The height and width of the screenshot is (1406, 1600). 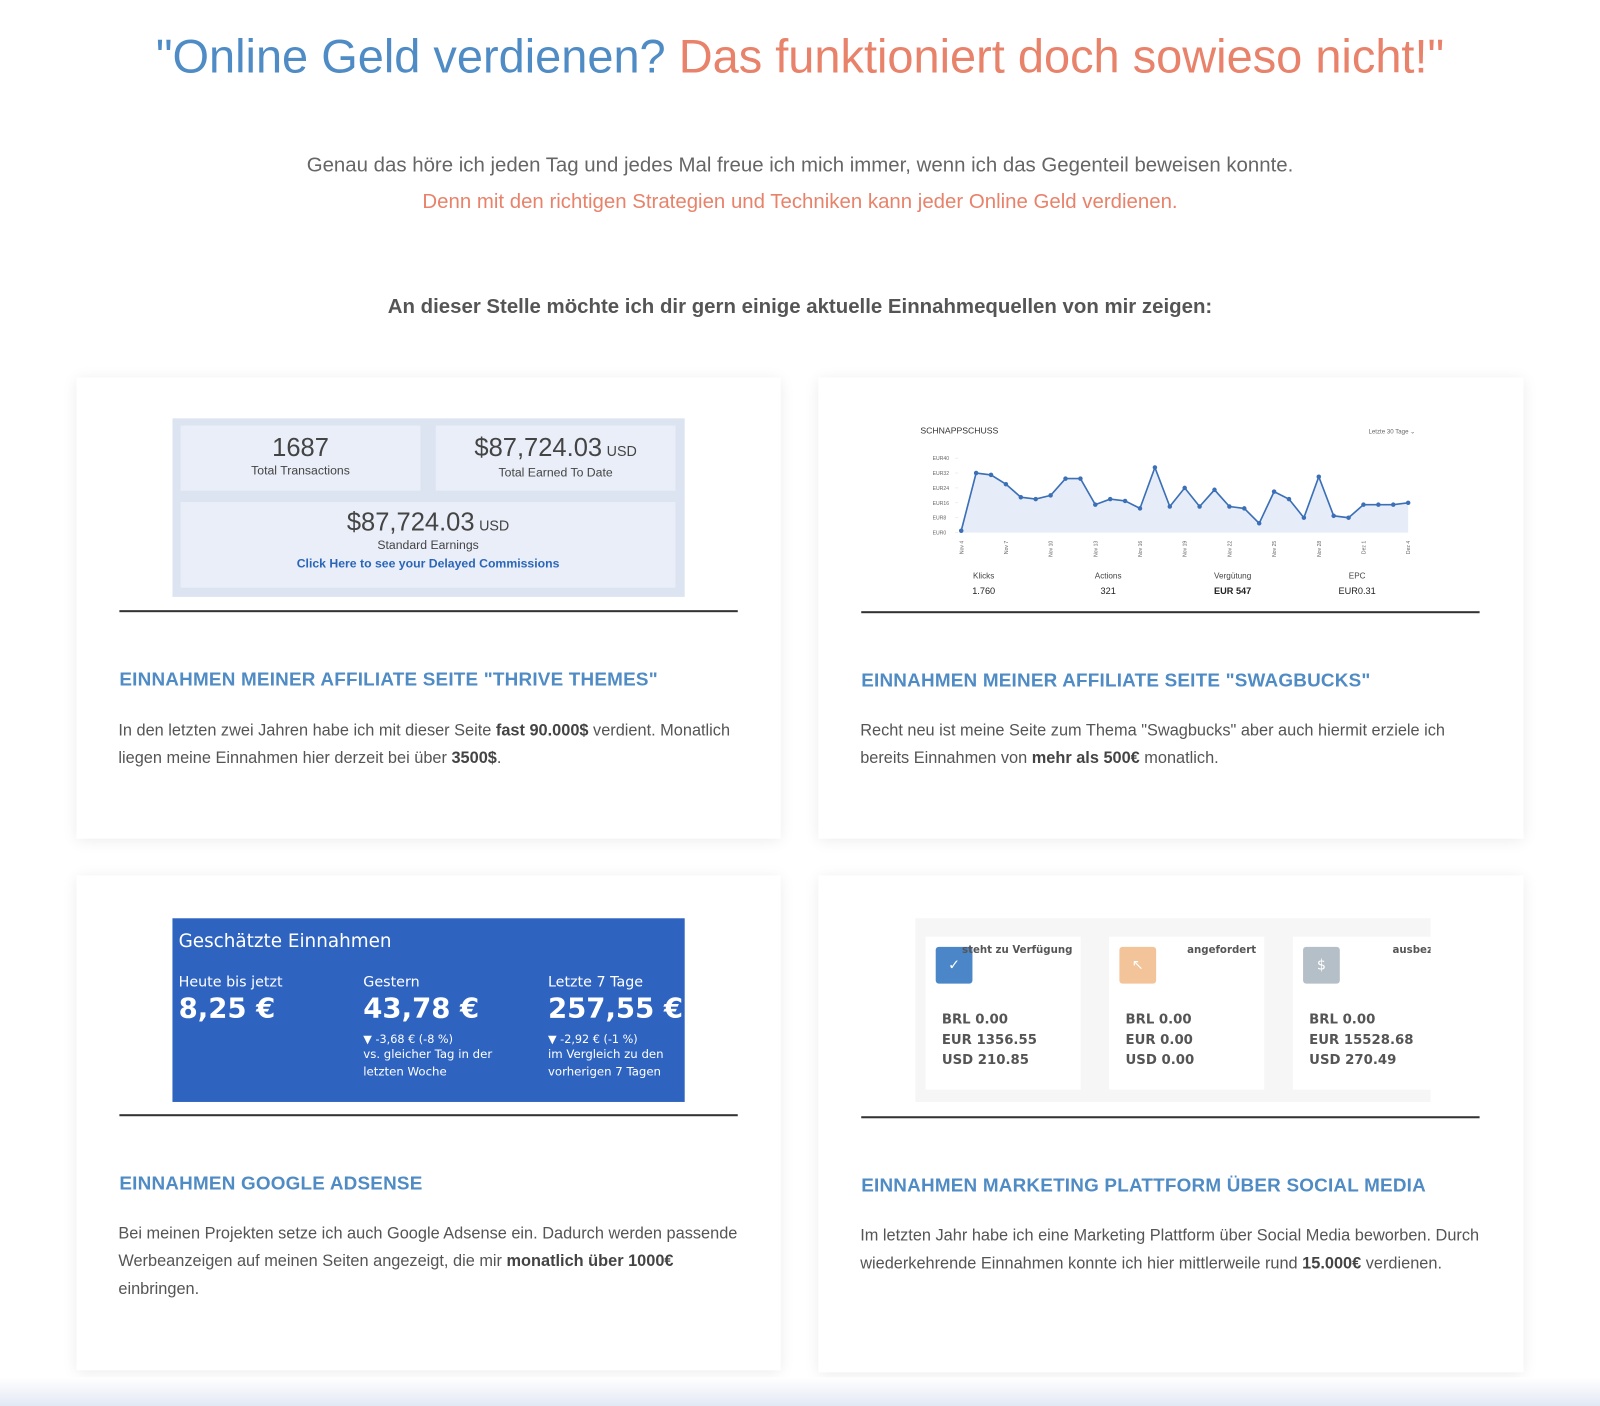 What do you see at coordinates (428, 1062) in the screenshot?
I see `adsense-note: vs. gleicher Tag in der letzten Woche` at bounding box center [428, 1062].